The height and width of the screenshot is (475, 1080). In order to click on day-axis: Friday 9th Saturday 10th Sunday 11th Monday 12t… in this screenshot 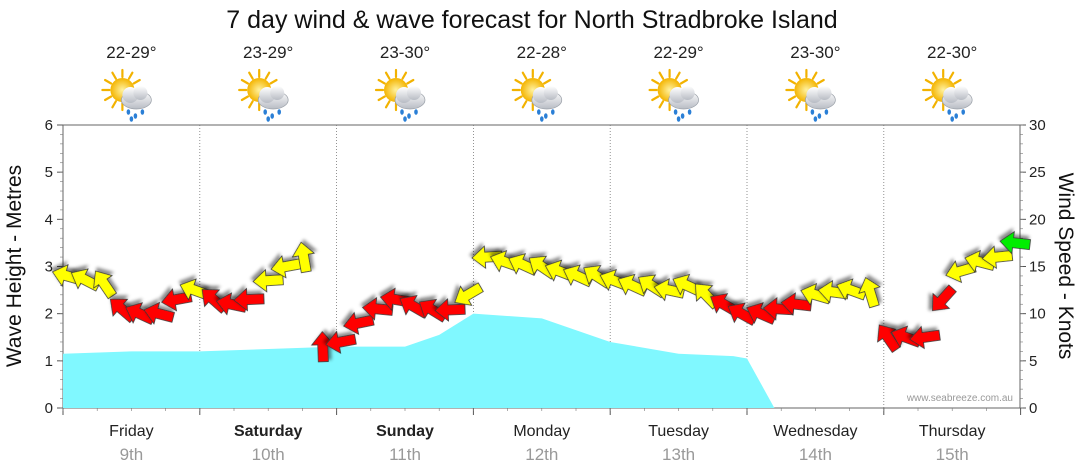, I will do `click(542, 436)`.